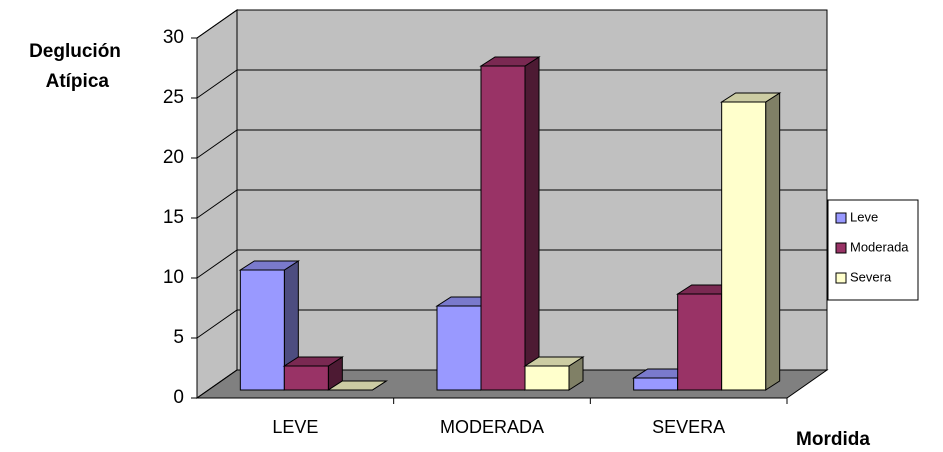 The width and height of the screenshot is (943, 452). I want to click on bar-top, so click(357, 385).